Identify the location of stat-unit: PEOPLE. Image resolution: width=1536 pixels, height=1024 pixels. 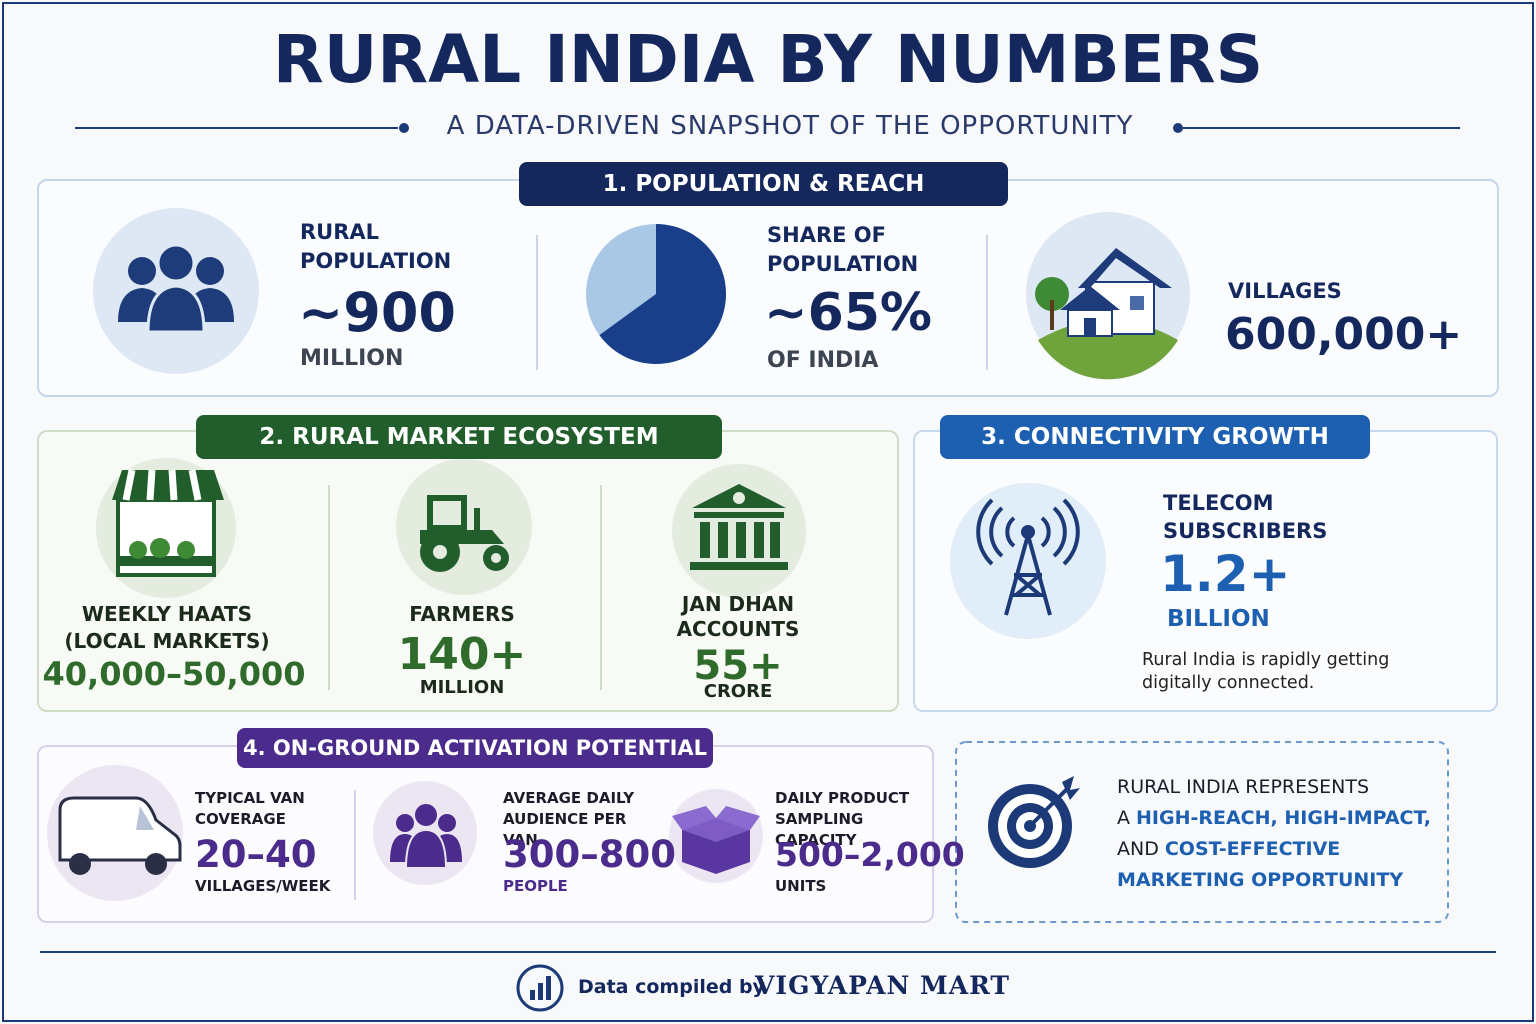
(535, 886).